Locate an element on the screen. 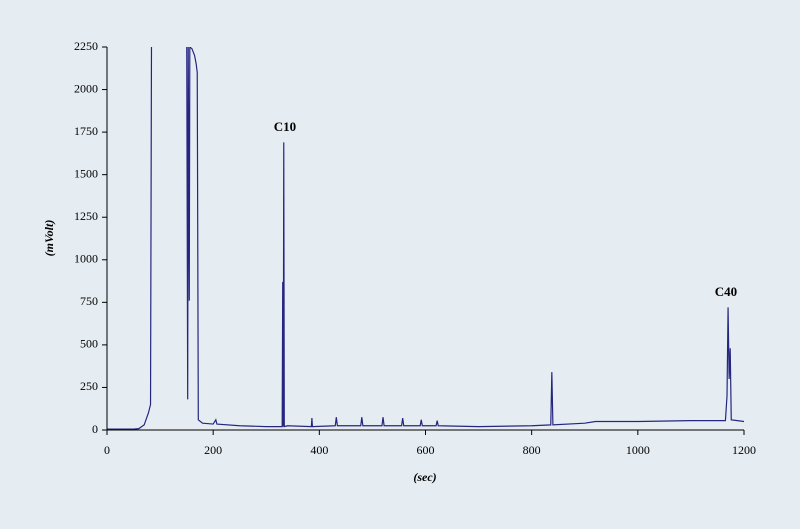 The height and width of the screenshot is (529, 800). y-tick-label: 750 is located at coordinates (89, 301).